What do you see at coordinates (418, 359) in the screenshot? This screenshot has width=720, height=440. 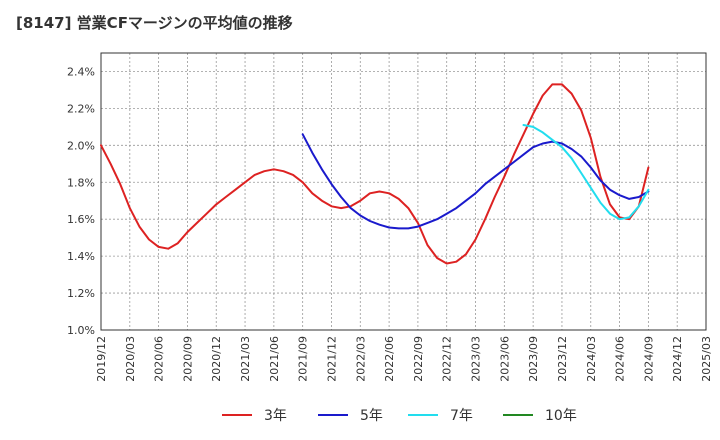 I see `x-tick-label: 2022/09` at bounding box center [418, 359].